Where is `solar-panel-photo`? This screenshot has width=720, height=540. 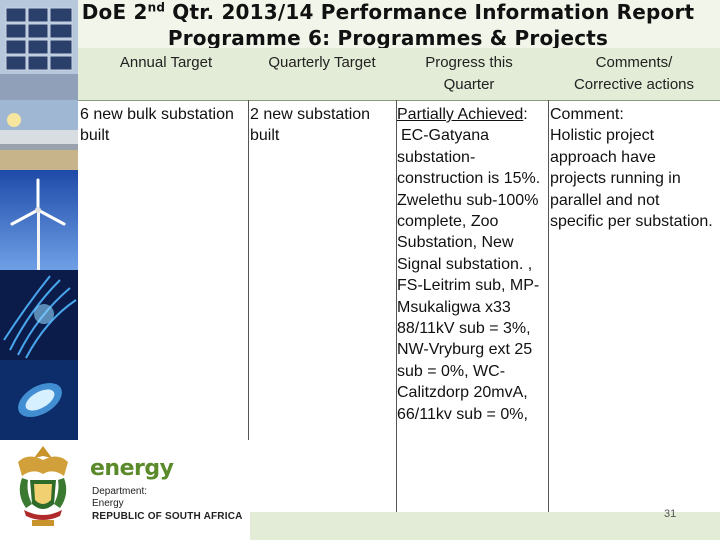 solar-panel-photo is located at coordinates (39, 50).